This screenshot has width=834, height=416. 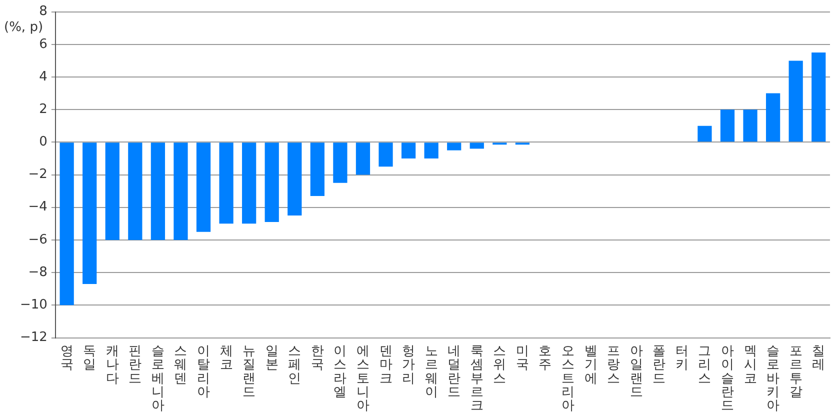 I want to click on y-tick-label: 0, so click(x=43, y=142).